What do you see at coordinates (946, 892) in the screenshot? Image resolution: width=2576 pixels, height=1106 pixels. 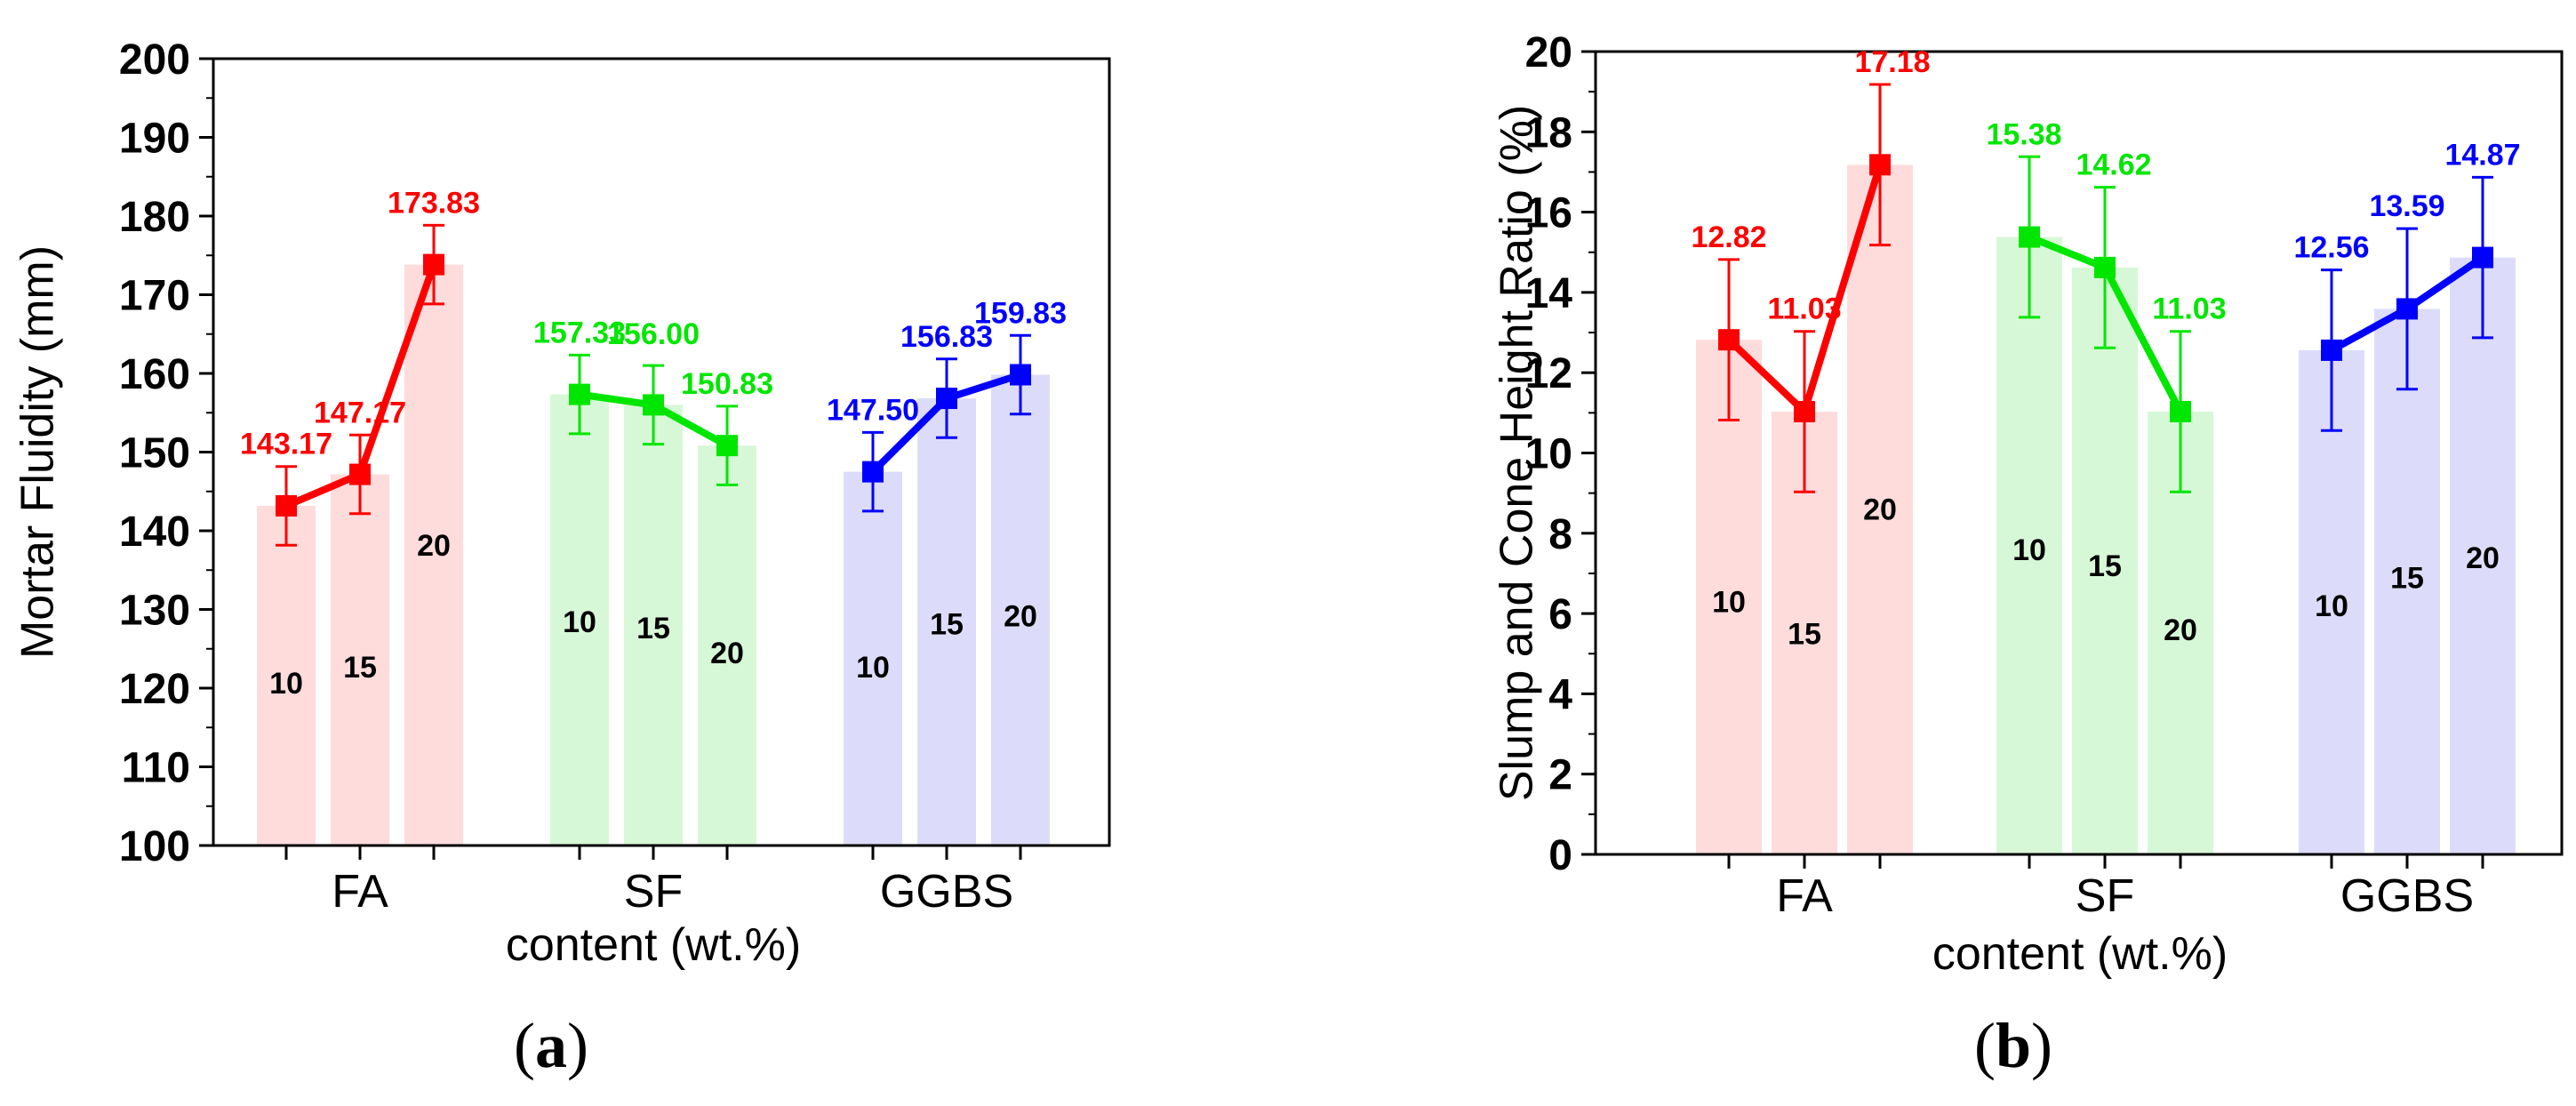 I see `panel-a-category-label-ggbs: GGBS` at bounding box center [946, 892].